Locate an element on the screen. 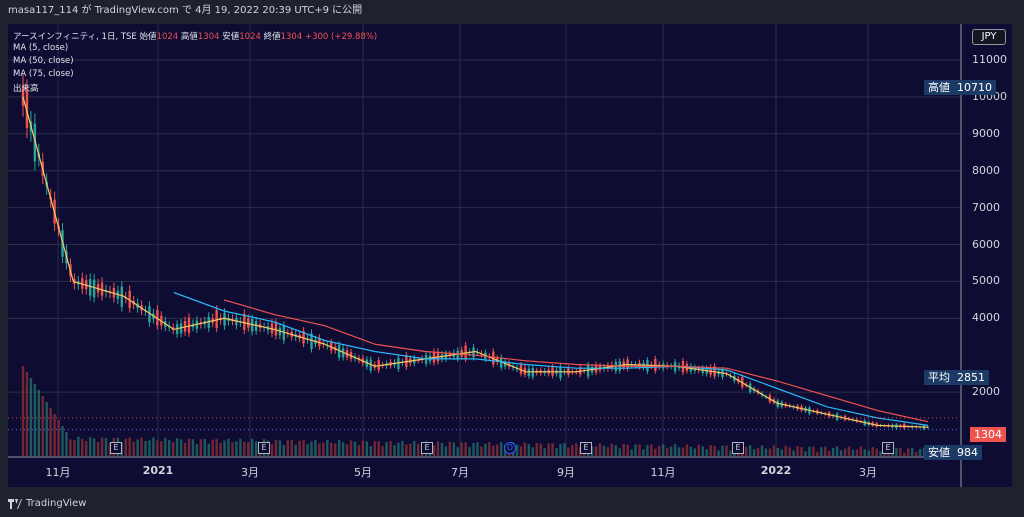  dividend-marker: D is located at coordinates (510, 448).